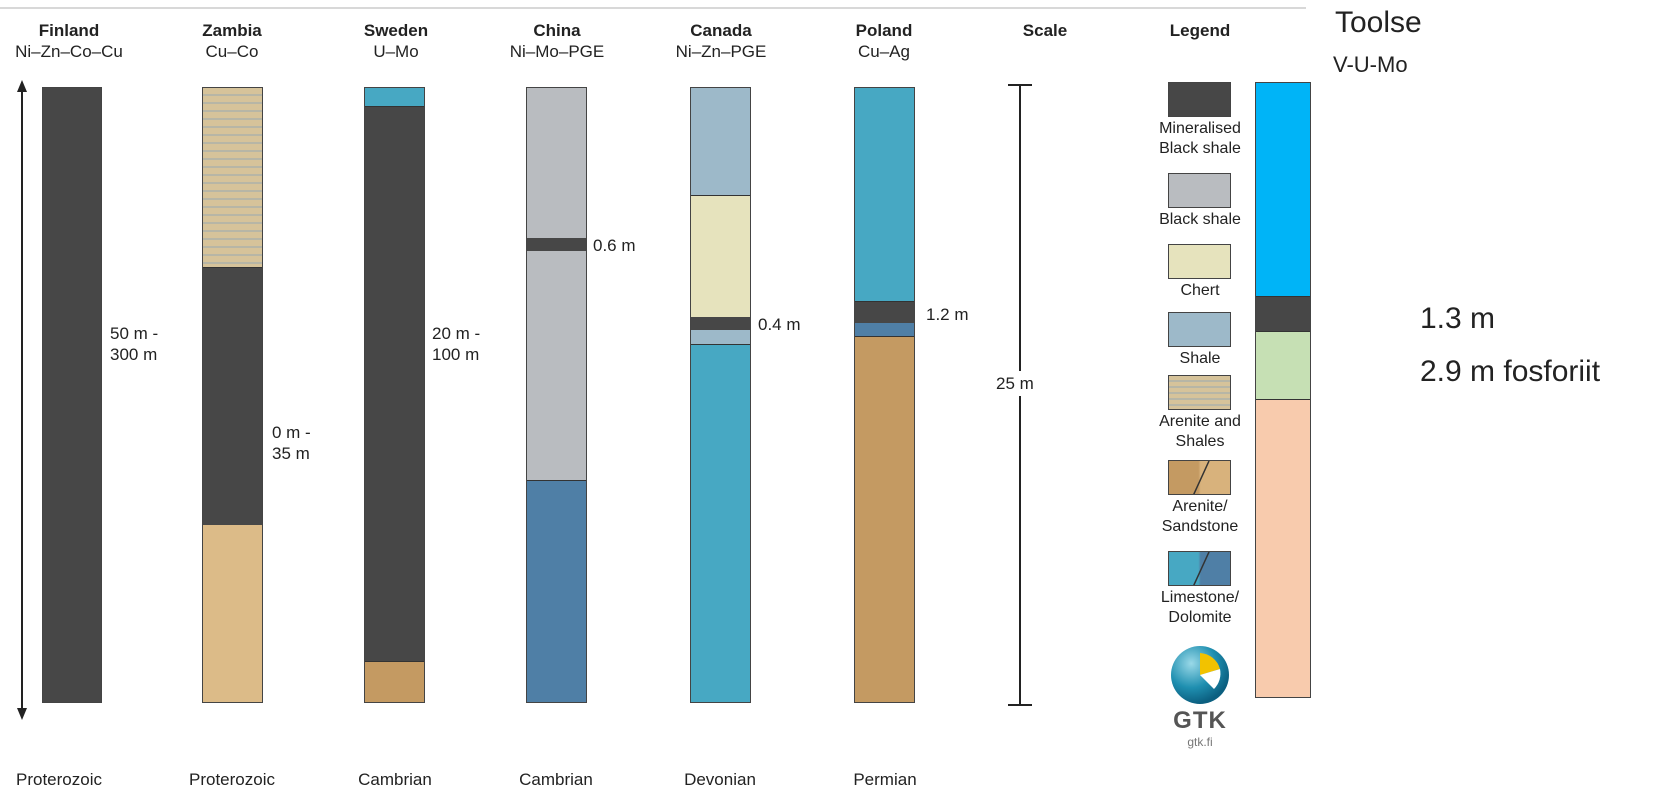 The image size is (1664, 795). I want to click on top-divider, so click(653, 8).